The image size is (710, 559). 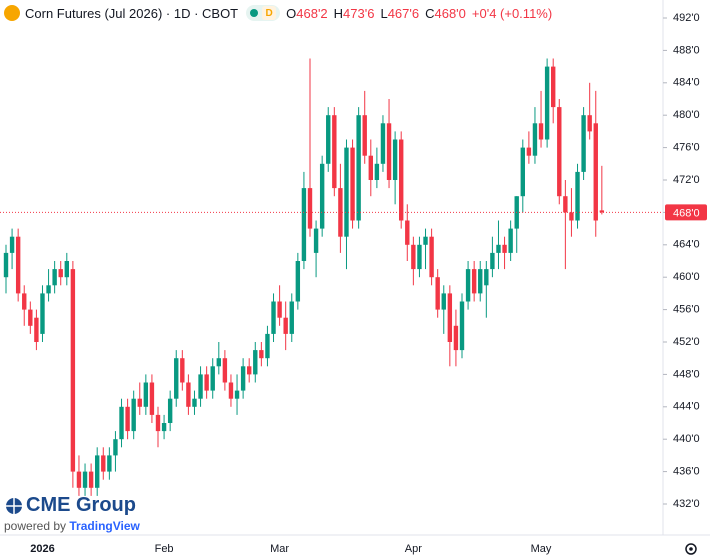 I want to click on exchange-logo: CME Group, so click(x=72, y=505).